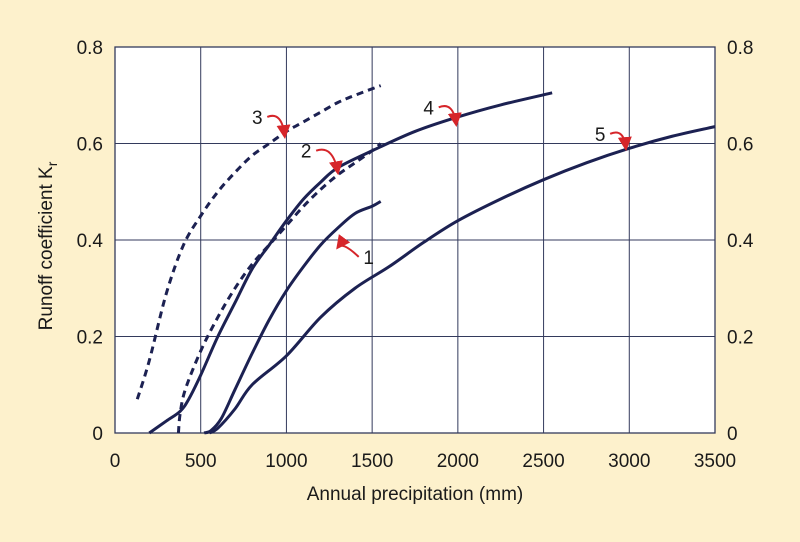 The width and height of the screenshot is (800, 542). Describe the element at coordinates (90, 48) in the screenshot. I see `y-tick-label-left: 0.8` at that location.